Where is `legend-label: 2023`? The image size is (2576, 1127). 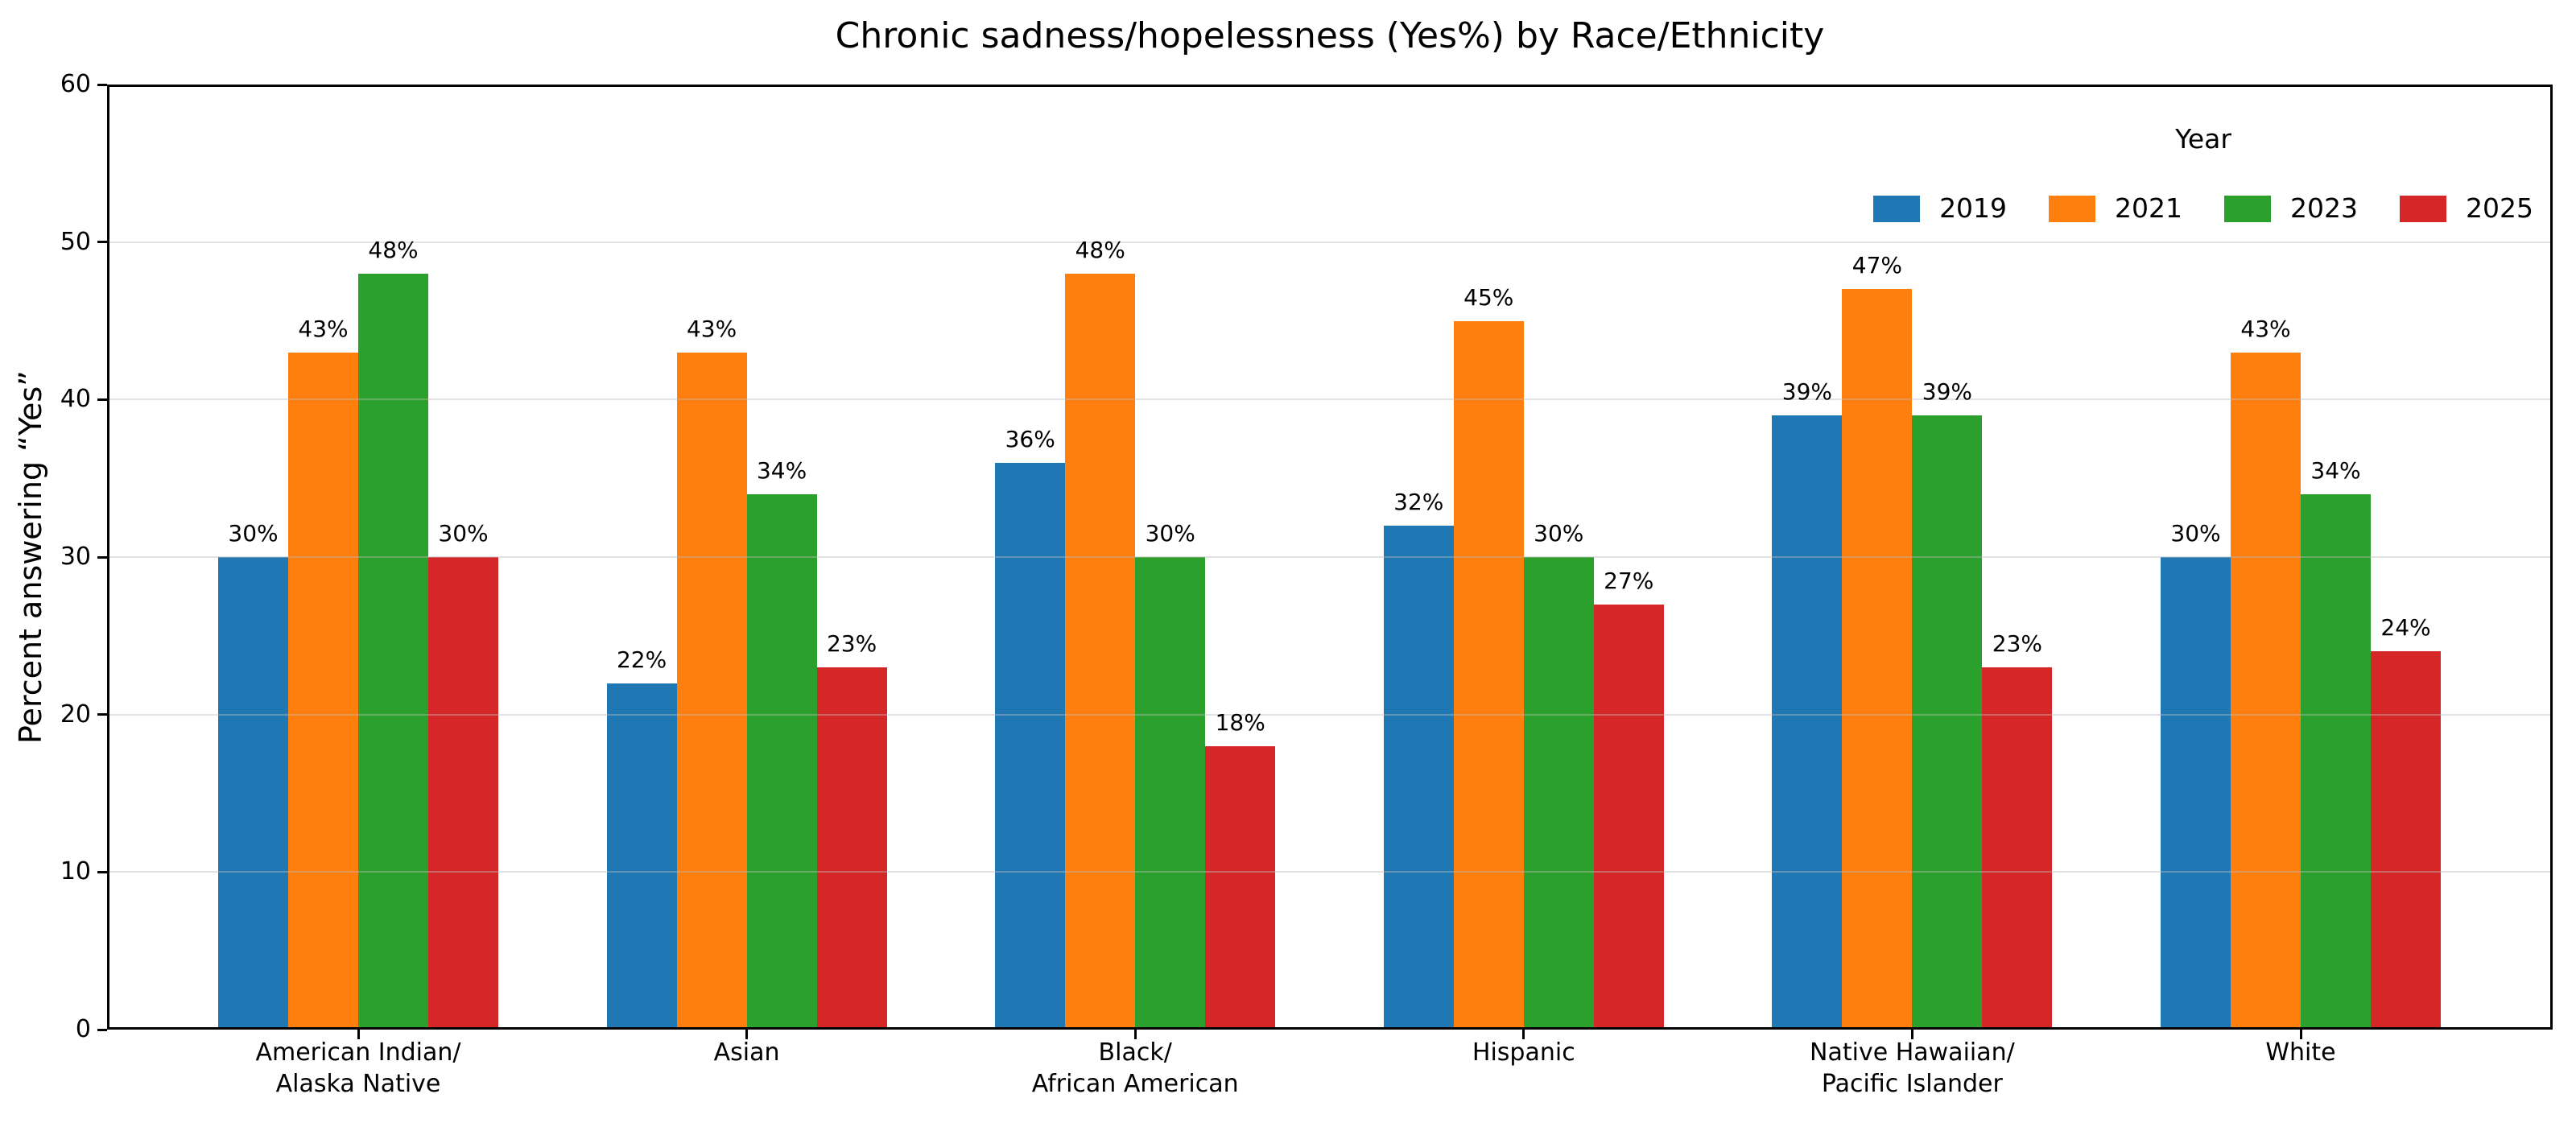 legend-label: 2023 is located at coordinates (2324, 208).